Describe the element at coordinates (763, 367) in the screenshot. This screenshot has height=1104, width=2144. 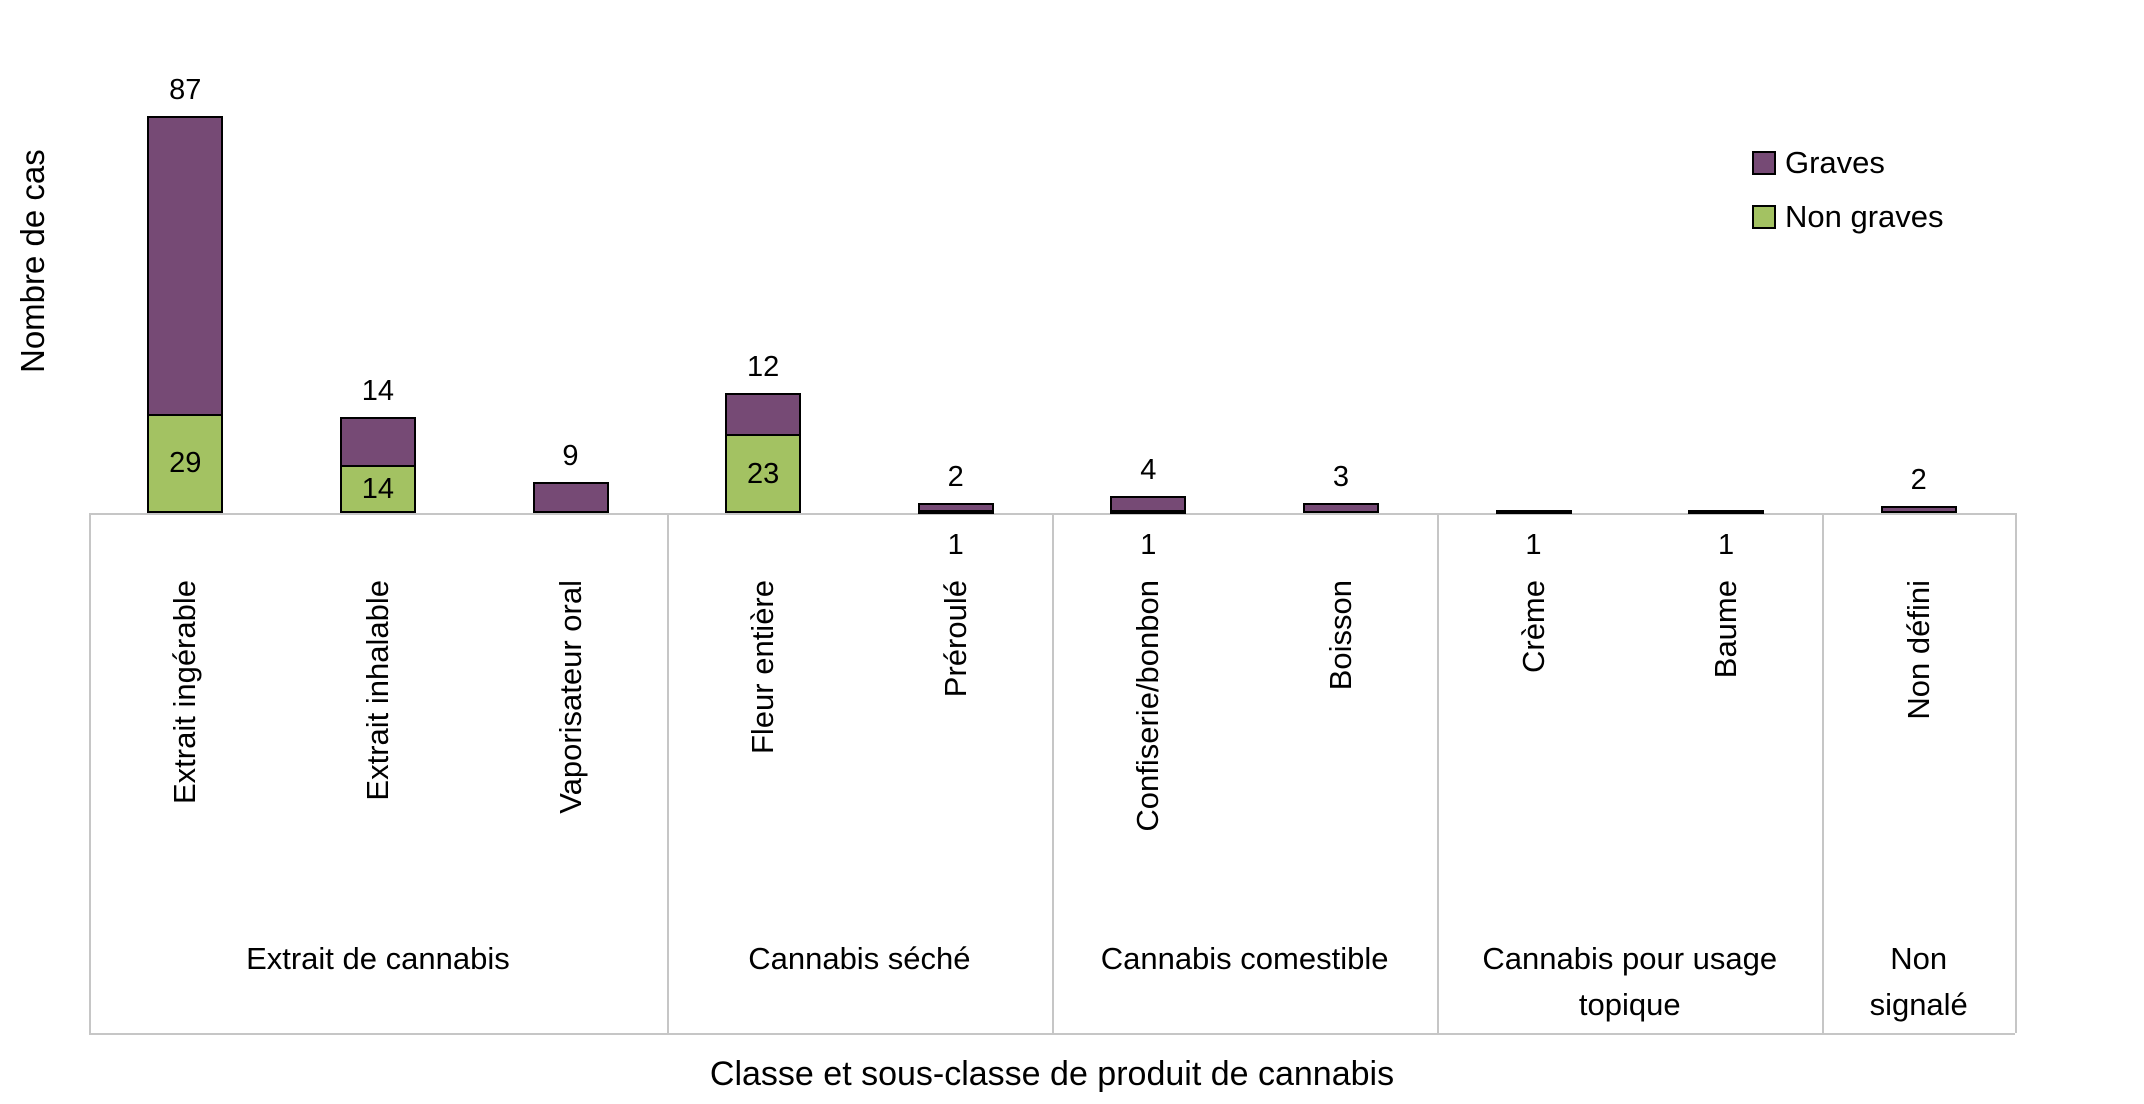
I see `bar-value-graves: 12` at that location.